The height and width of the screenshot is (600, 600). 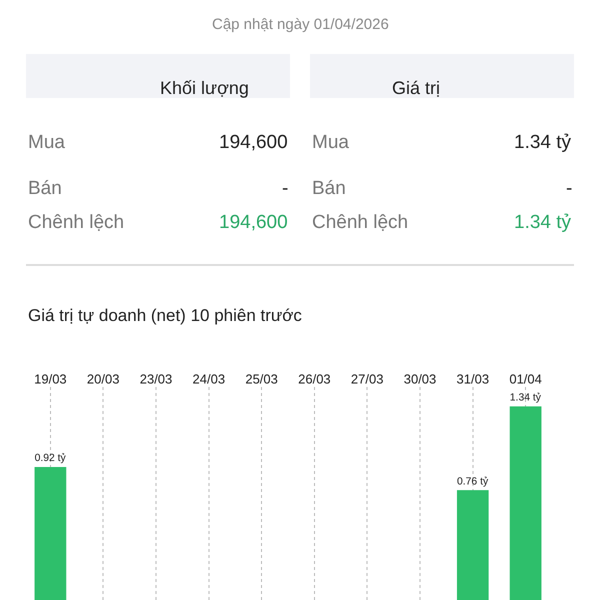 I want to click on chart-title: Giá trị tự doanh (net) 10 phiên trước, so click(x=165, y=315).